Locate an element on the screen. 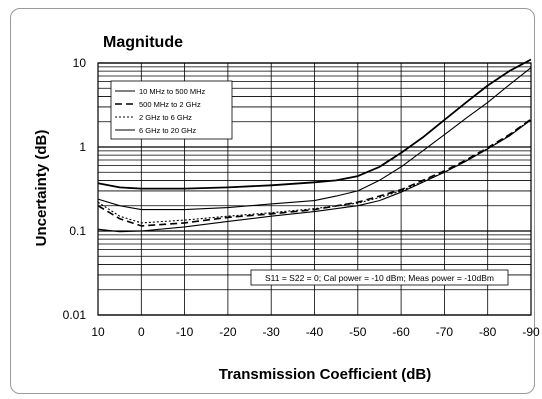 This screenshot has width=542, height=399. x-tick-label: -80 is located at coordinates (488, 332).